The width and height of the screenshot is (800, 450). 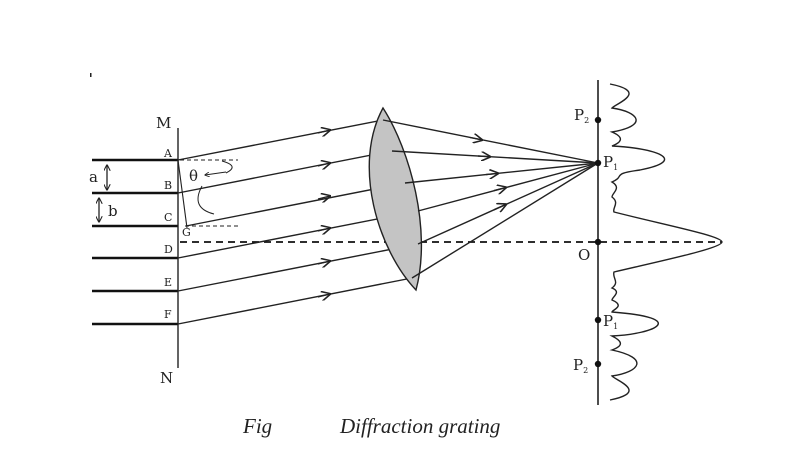 What do you see at coordinates (168, 249) in the screenshot?
I see `label-d-slit: D` at bounding box center [168, 249].